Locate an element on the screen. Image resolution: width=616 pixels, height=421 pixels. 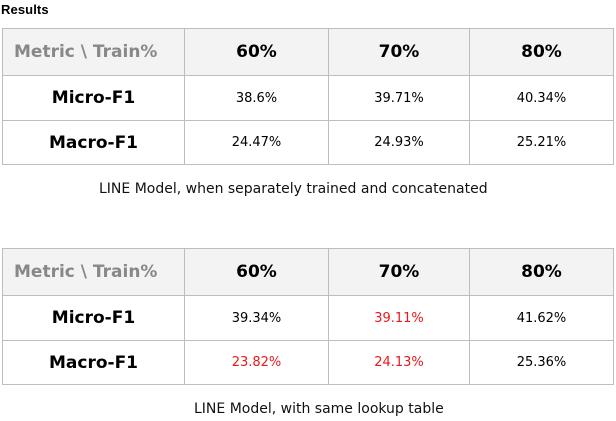
results-heading: Results is located at coordinates (25, 9).